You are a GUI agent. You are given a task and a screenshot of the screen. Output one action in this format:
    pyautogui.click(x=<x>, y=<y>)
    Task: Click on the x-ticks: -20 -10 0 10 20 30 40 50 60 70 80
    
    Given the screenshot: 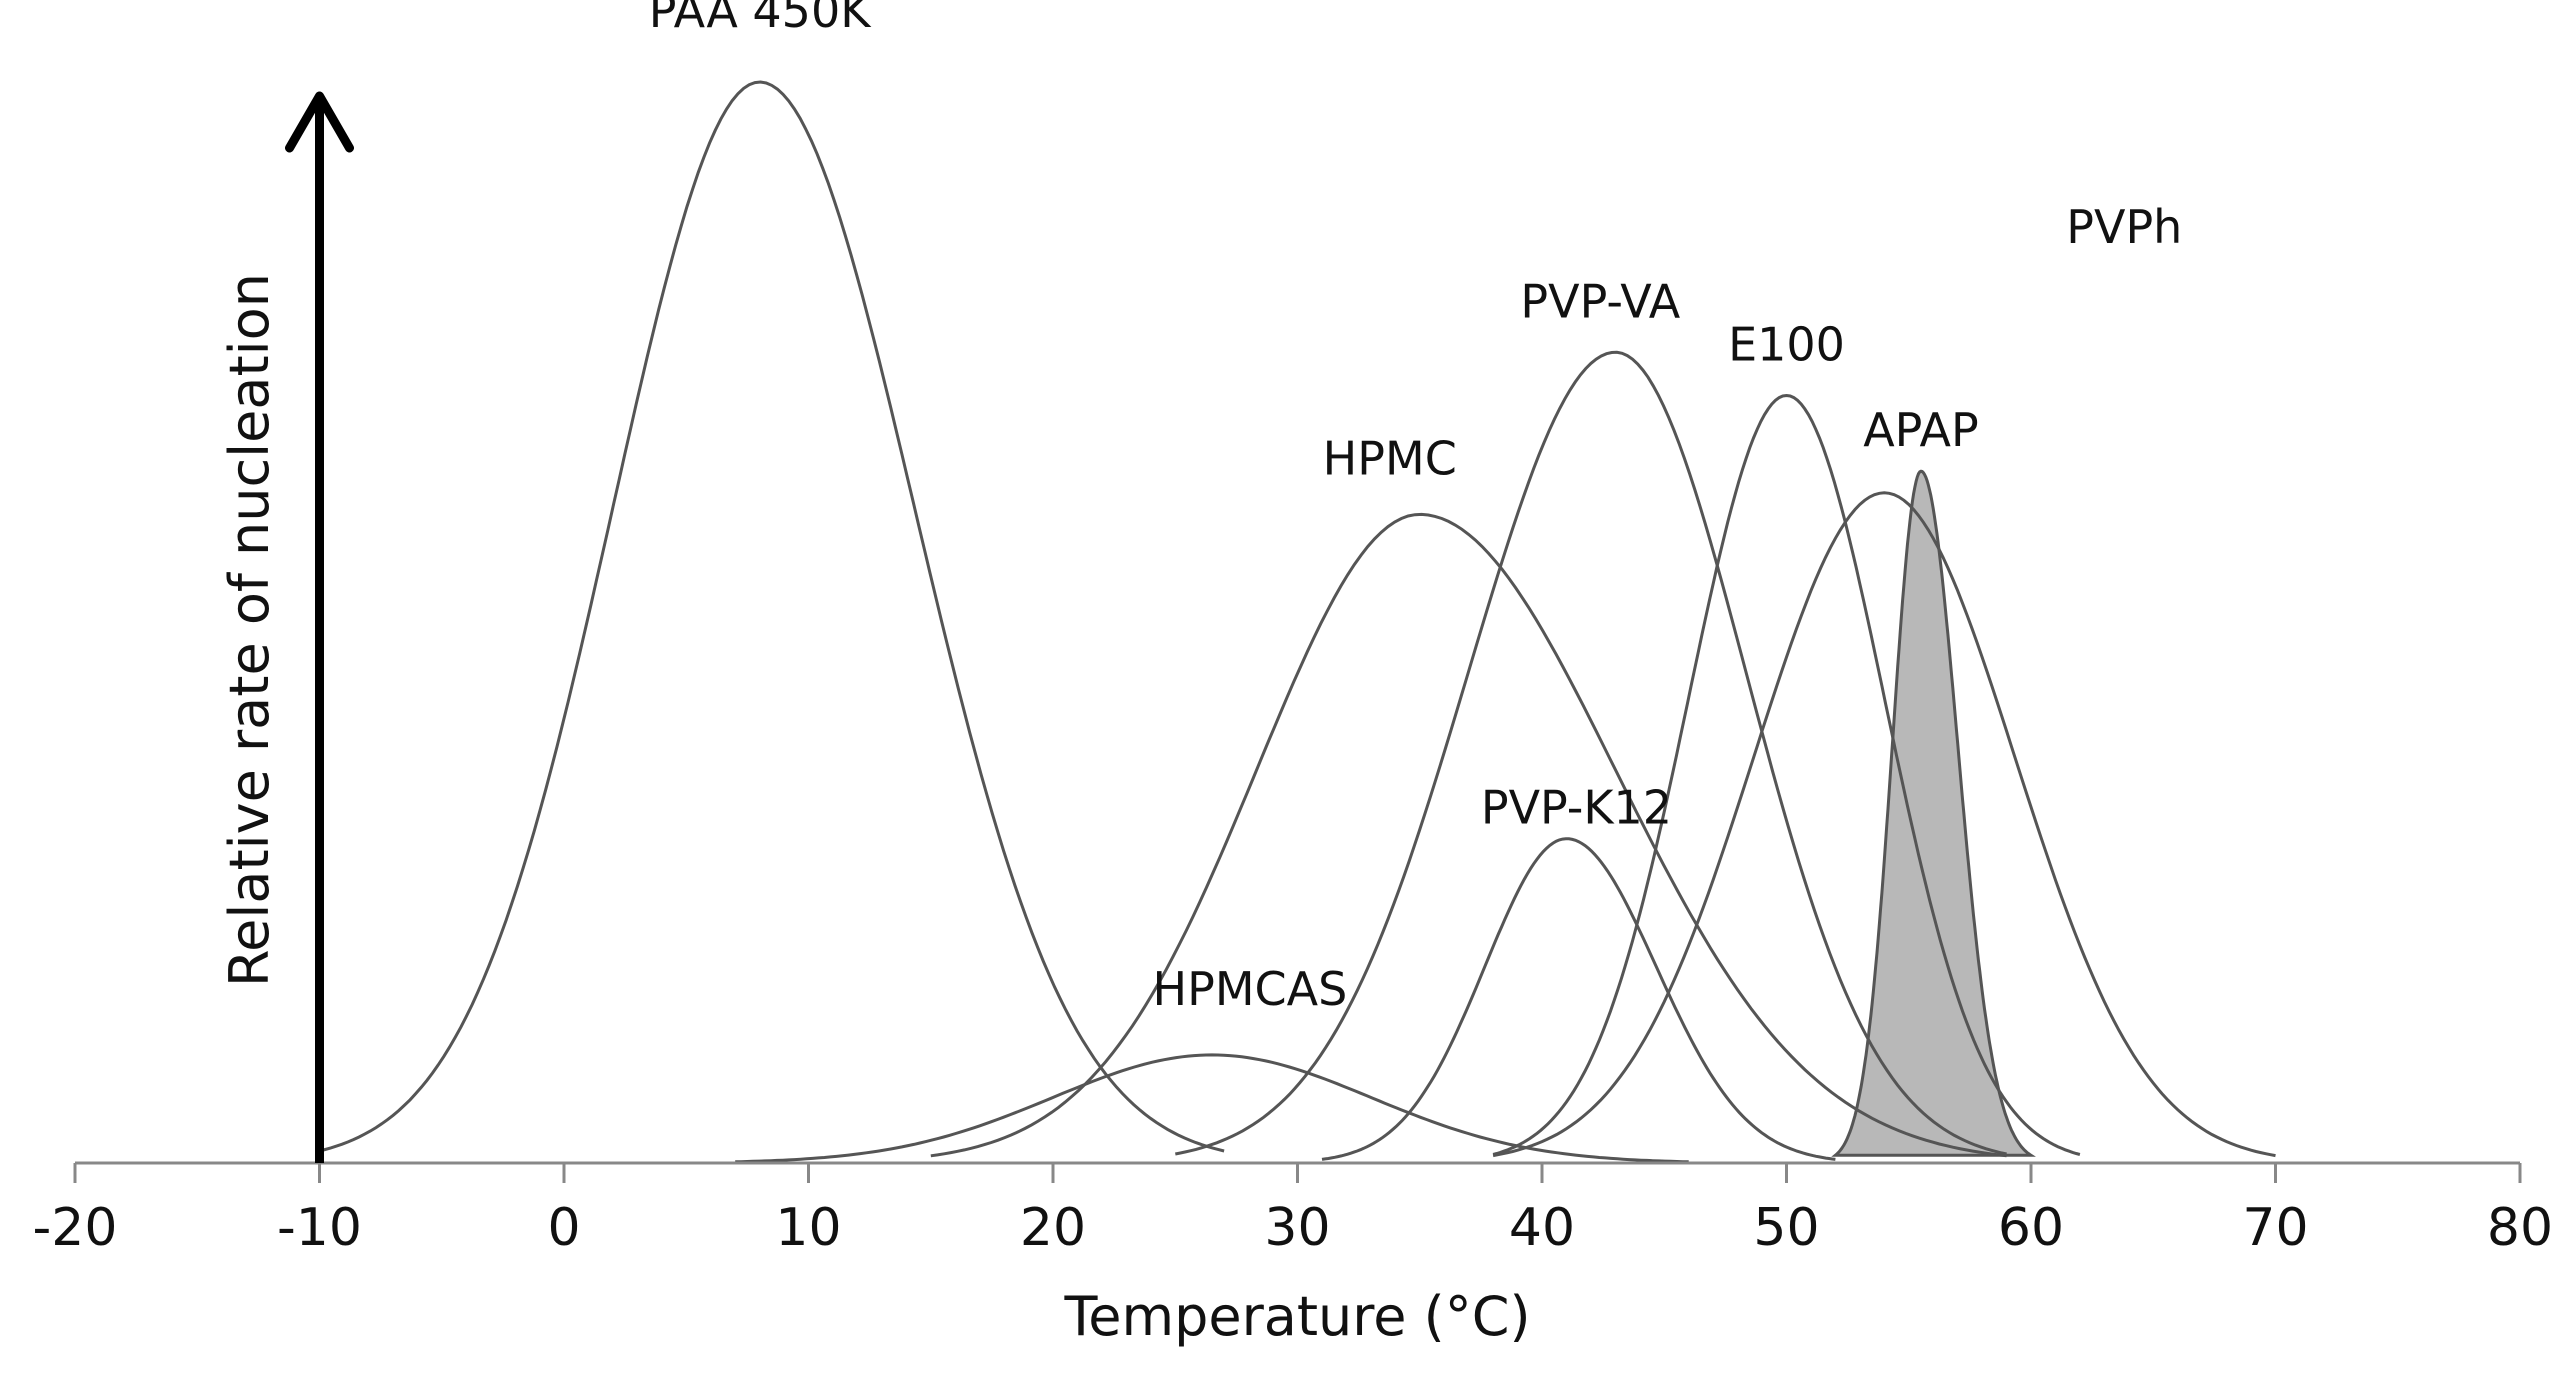 What is the action you would take?
    pyautogui.click(x=1293, y=1210)
    